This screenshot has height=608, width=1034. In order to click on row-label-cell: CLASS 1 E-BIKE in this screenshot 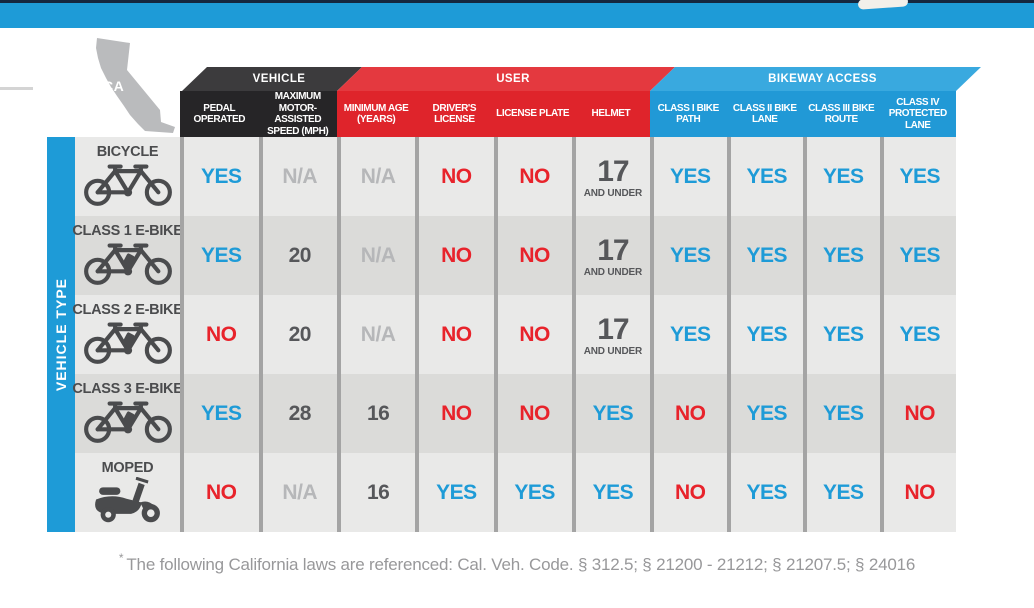, I will do `click(127, 255)`.